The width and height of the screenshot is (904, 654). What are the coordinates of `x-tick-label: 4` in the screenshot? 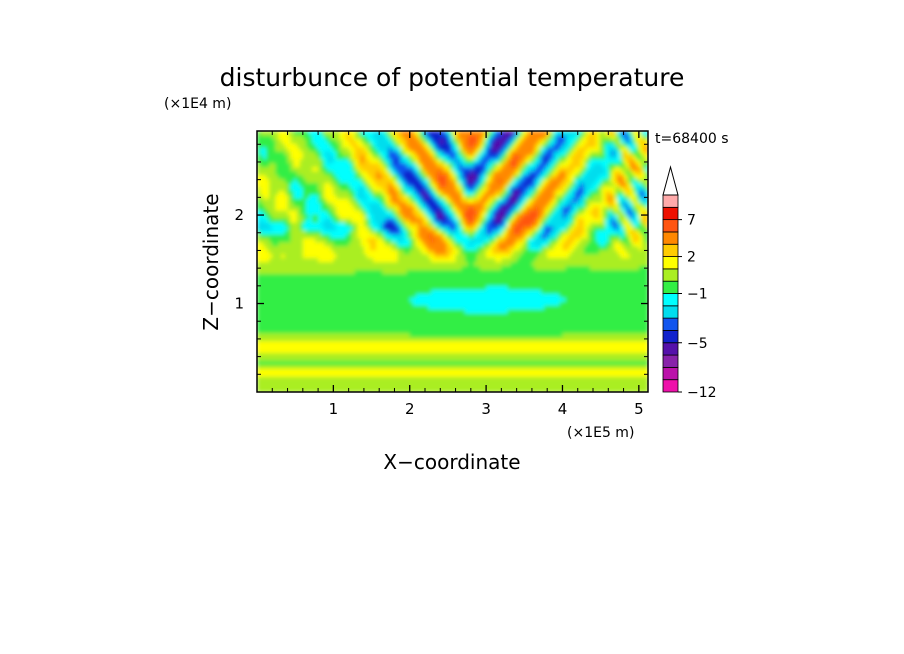 It's located at (563, 409).